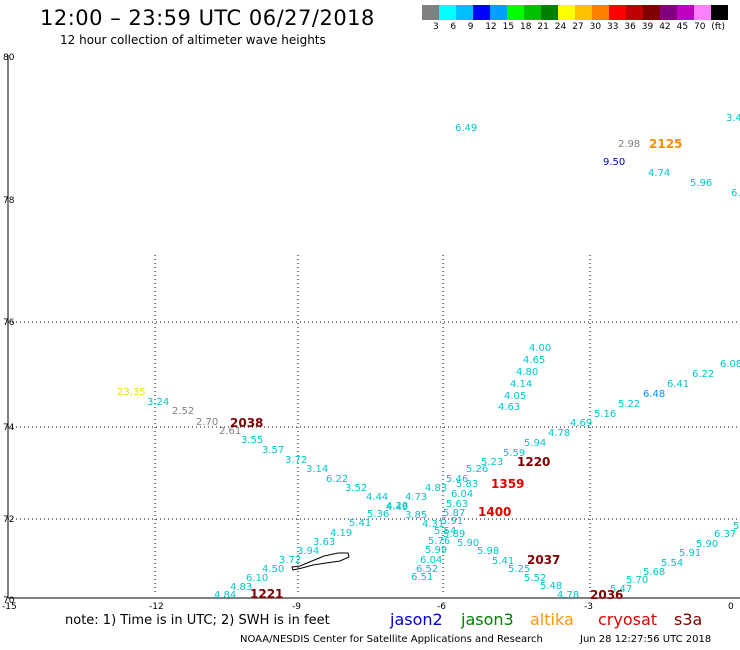  Describe the element at coordinates (659, 173) in the screenshot. I see `wave-height-value: 4.74` at that location.